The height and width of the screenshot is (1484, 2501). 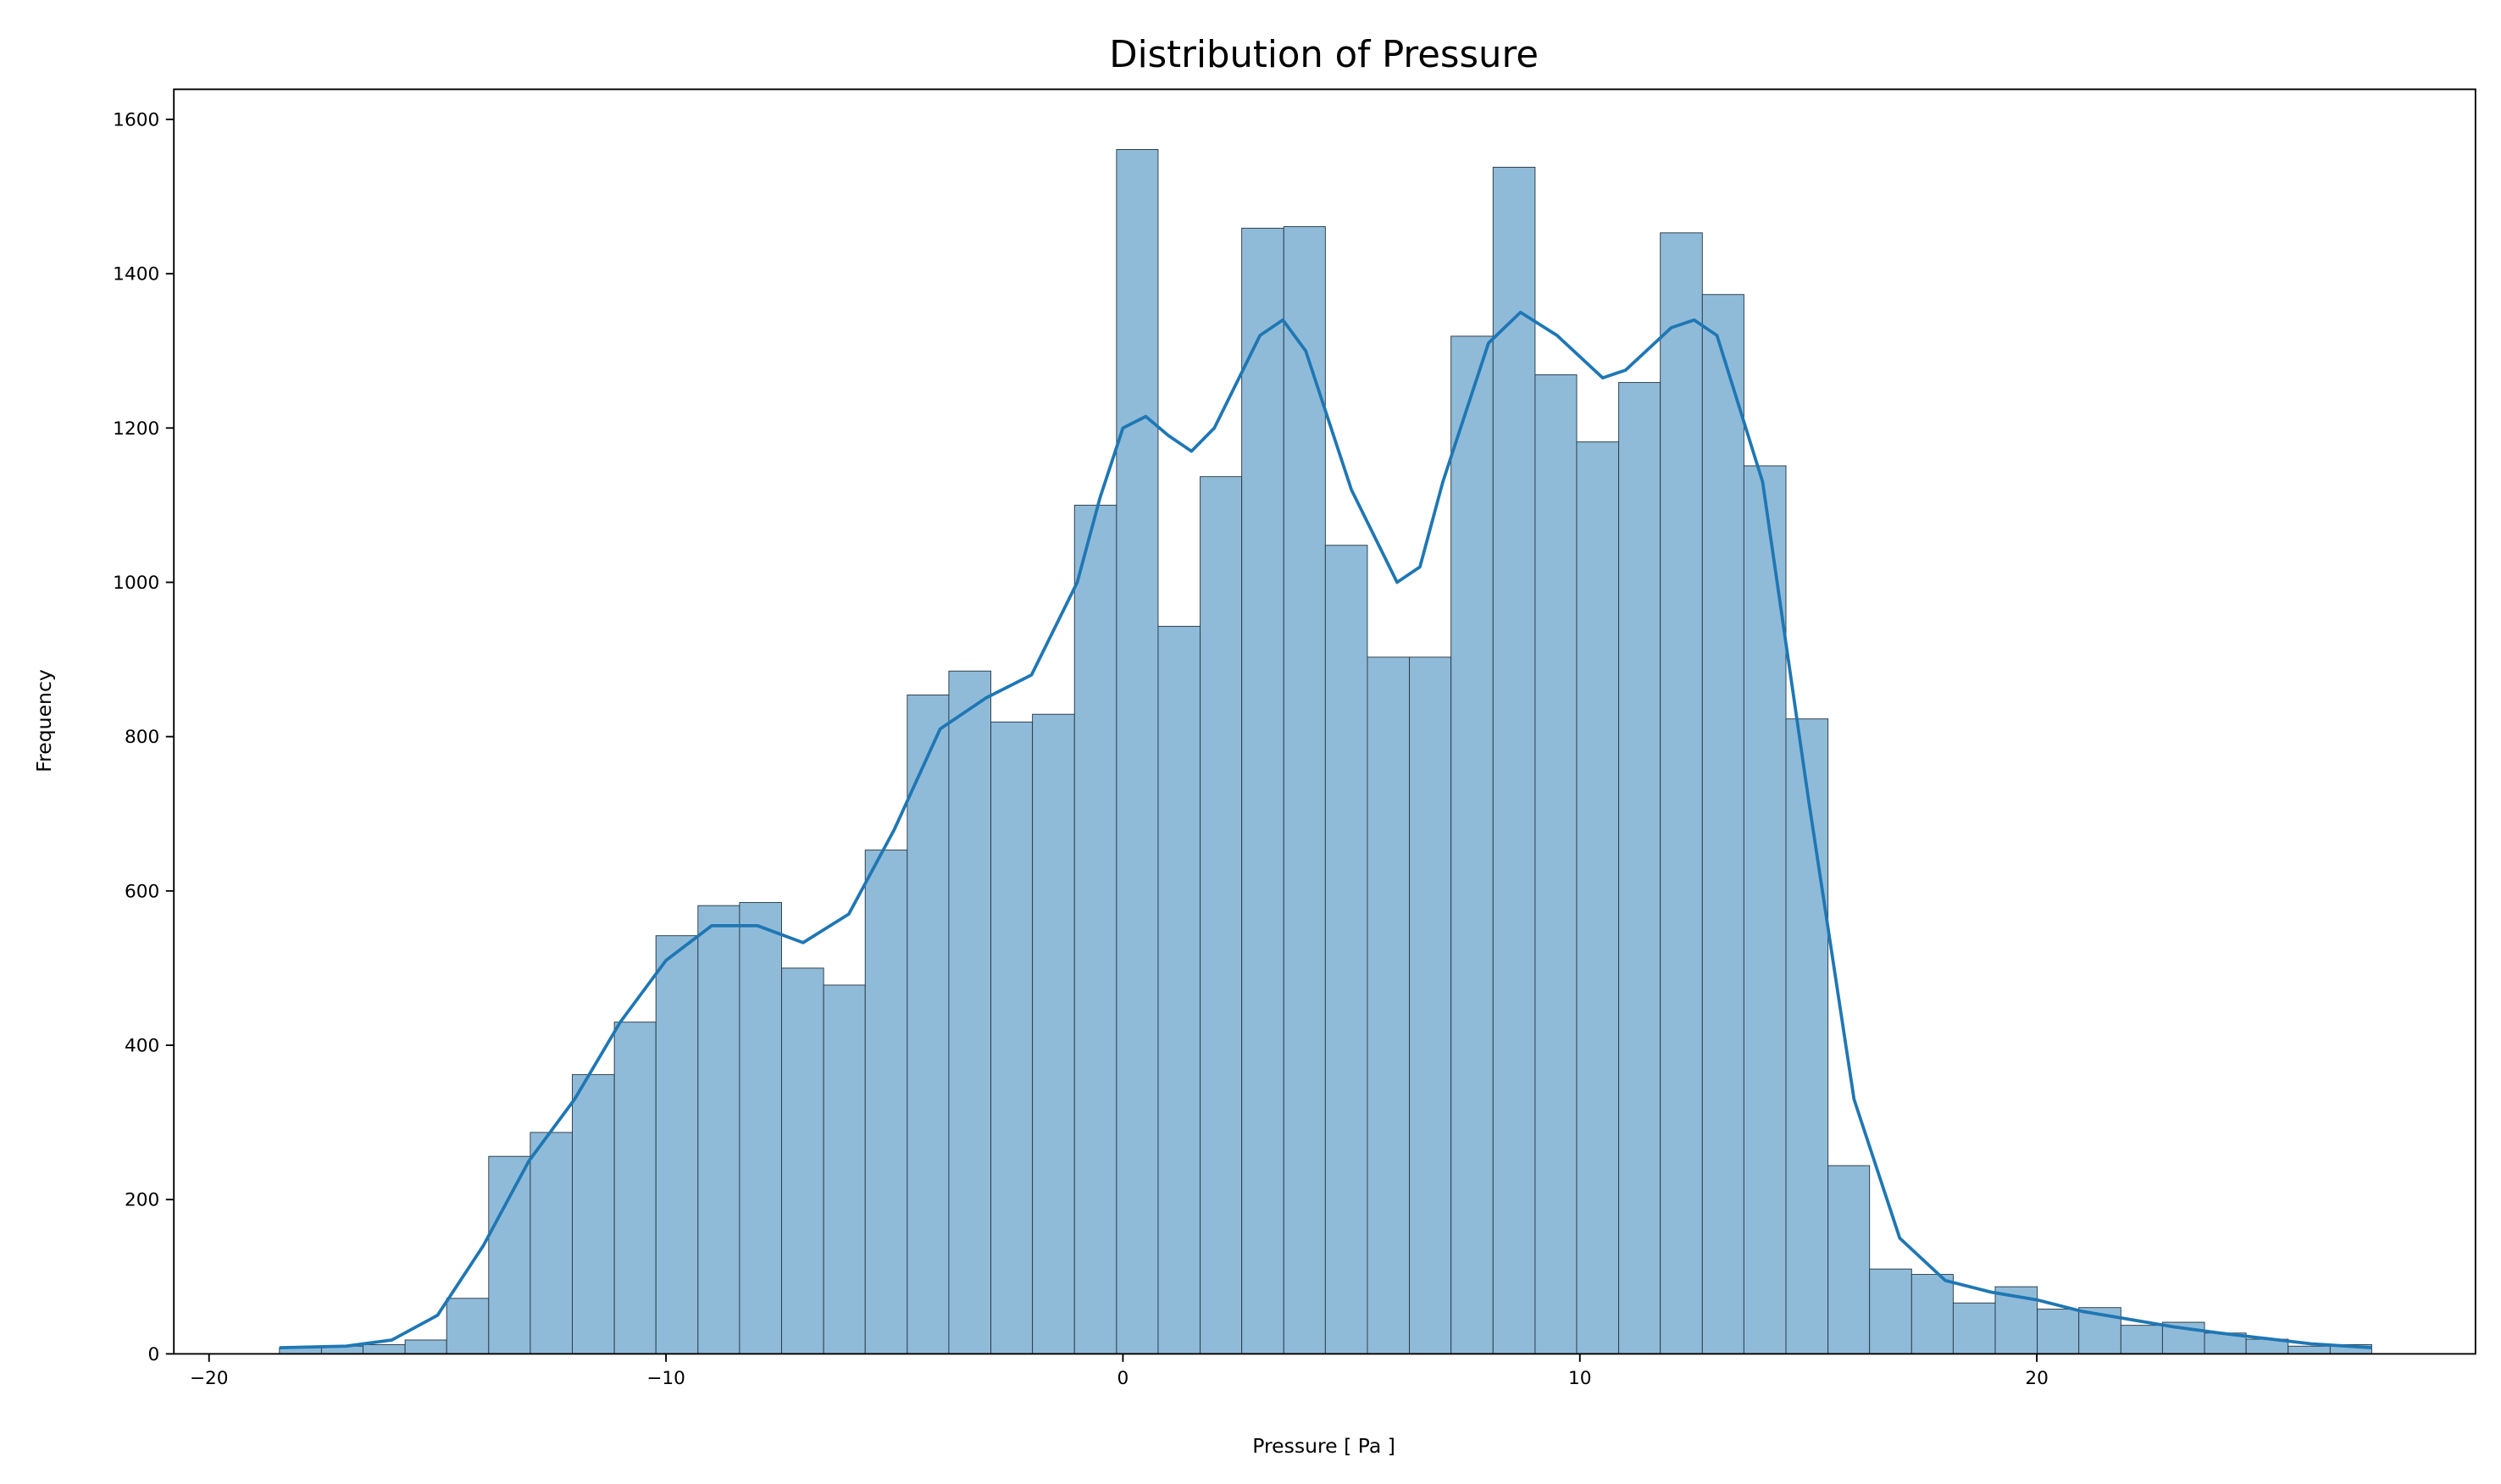 I want to click on y-tick-label: 1000, so click(x=136, y=583).